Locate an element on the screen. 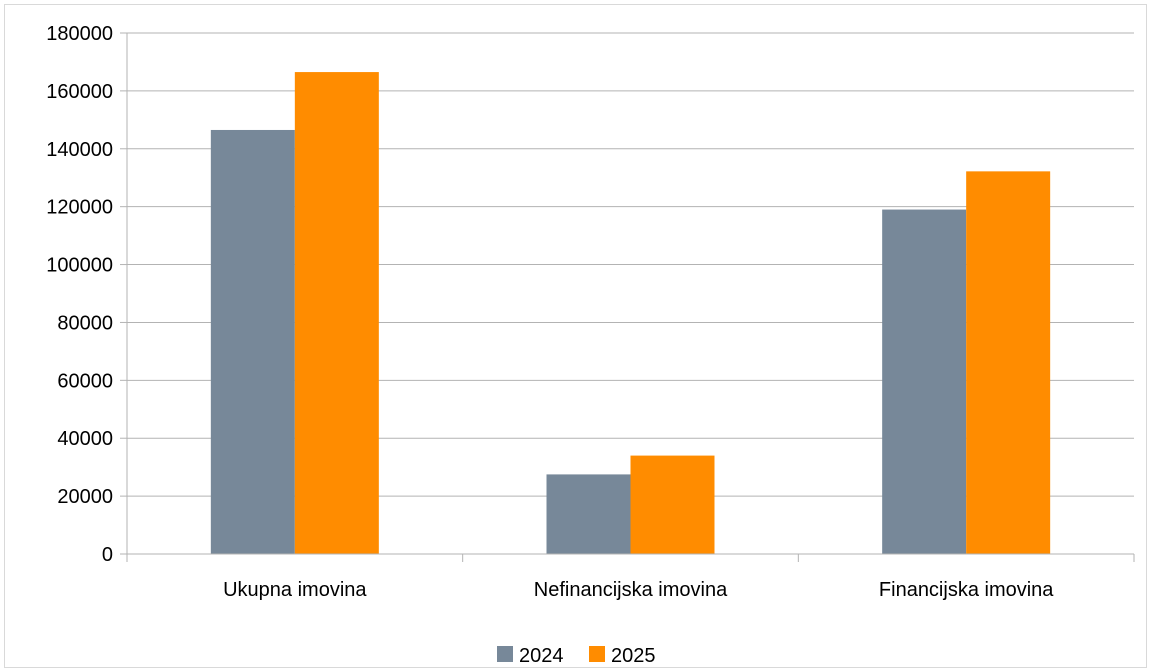 The height and width of the screenshot is (672, 1151). legend: 2024 2025 is located at coordinates (576, 656).